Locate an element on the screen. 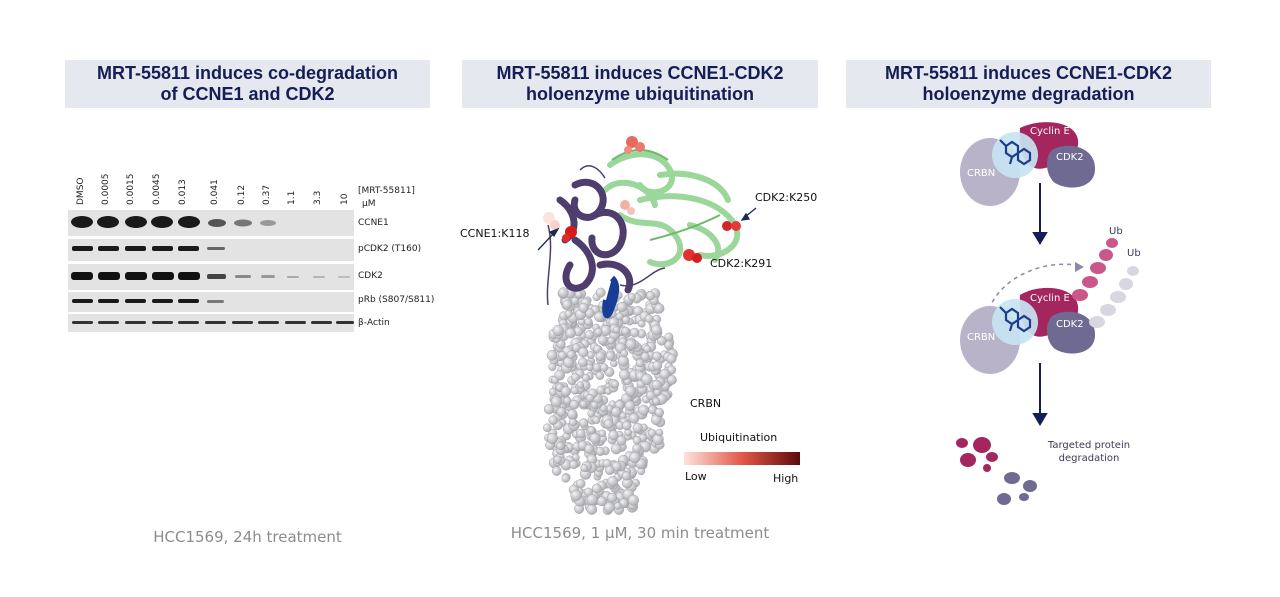 The width and height of the screenshot is (1280, 597). panel3-title-line2: holoenzyme degradation is located at coordinates (1028, 94).